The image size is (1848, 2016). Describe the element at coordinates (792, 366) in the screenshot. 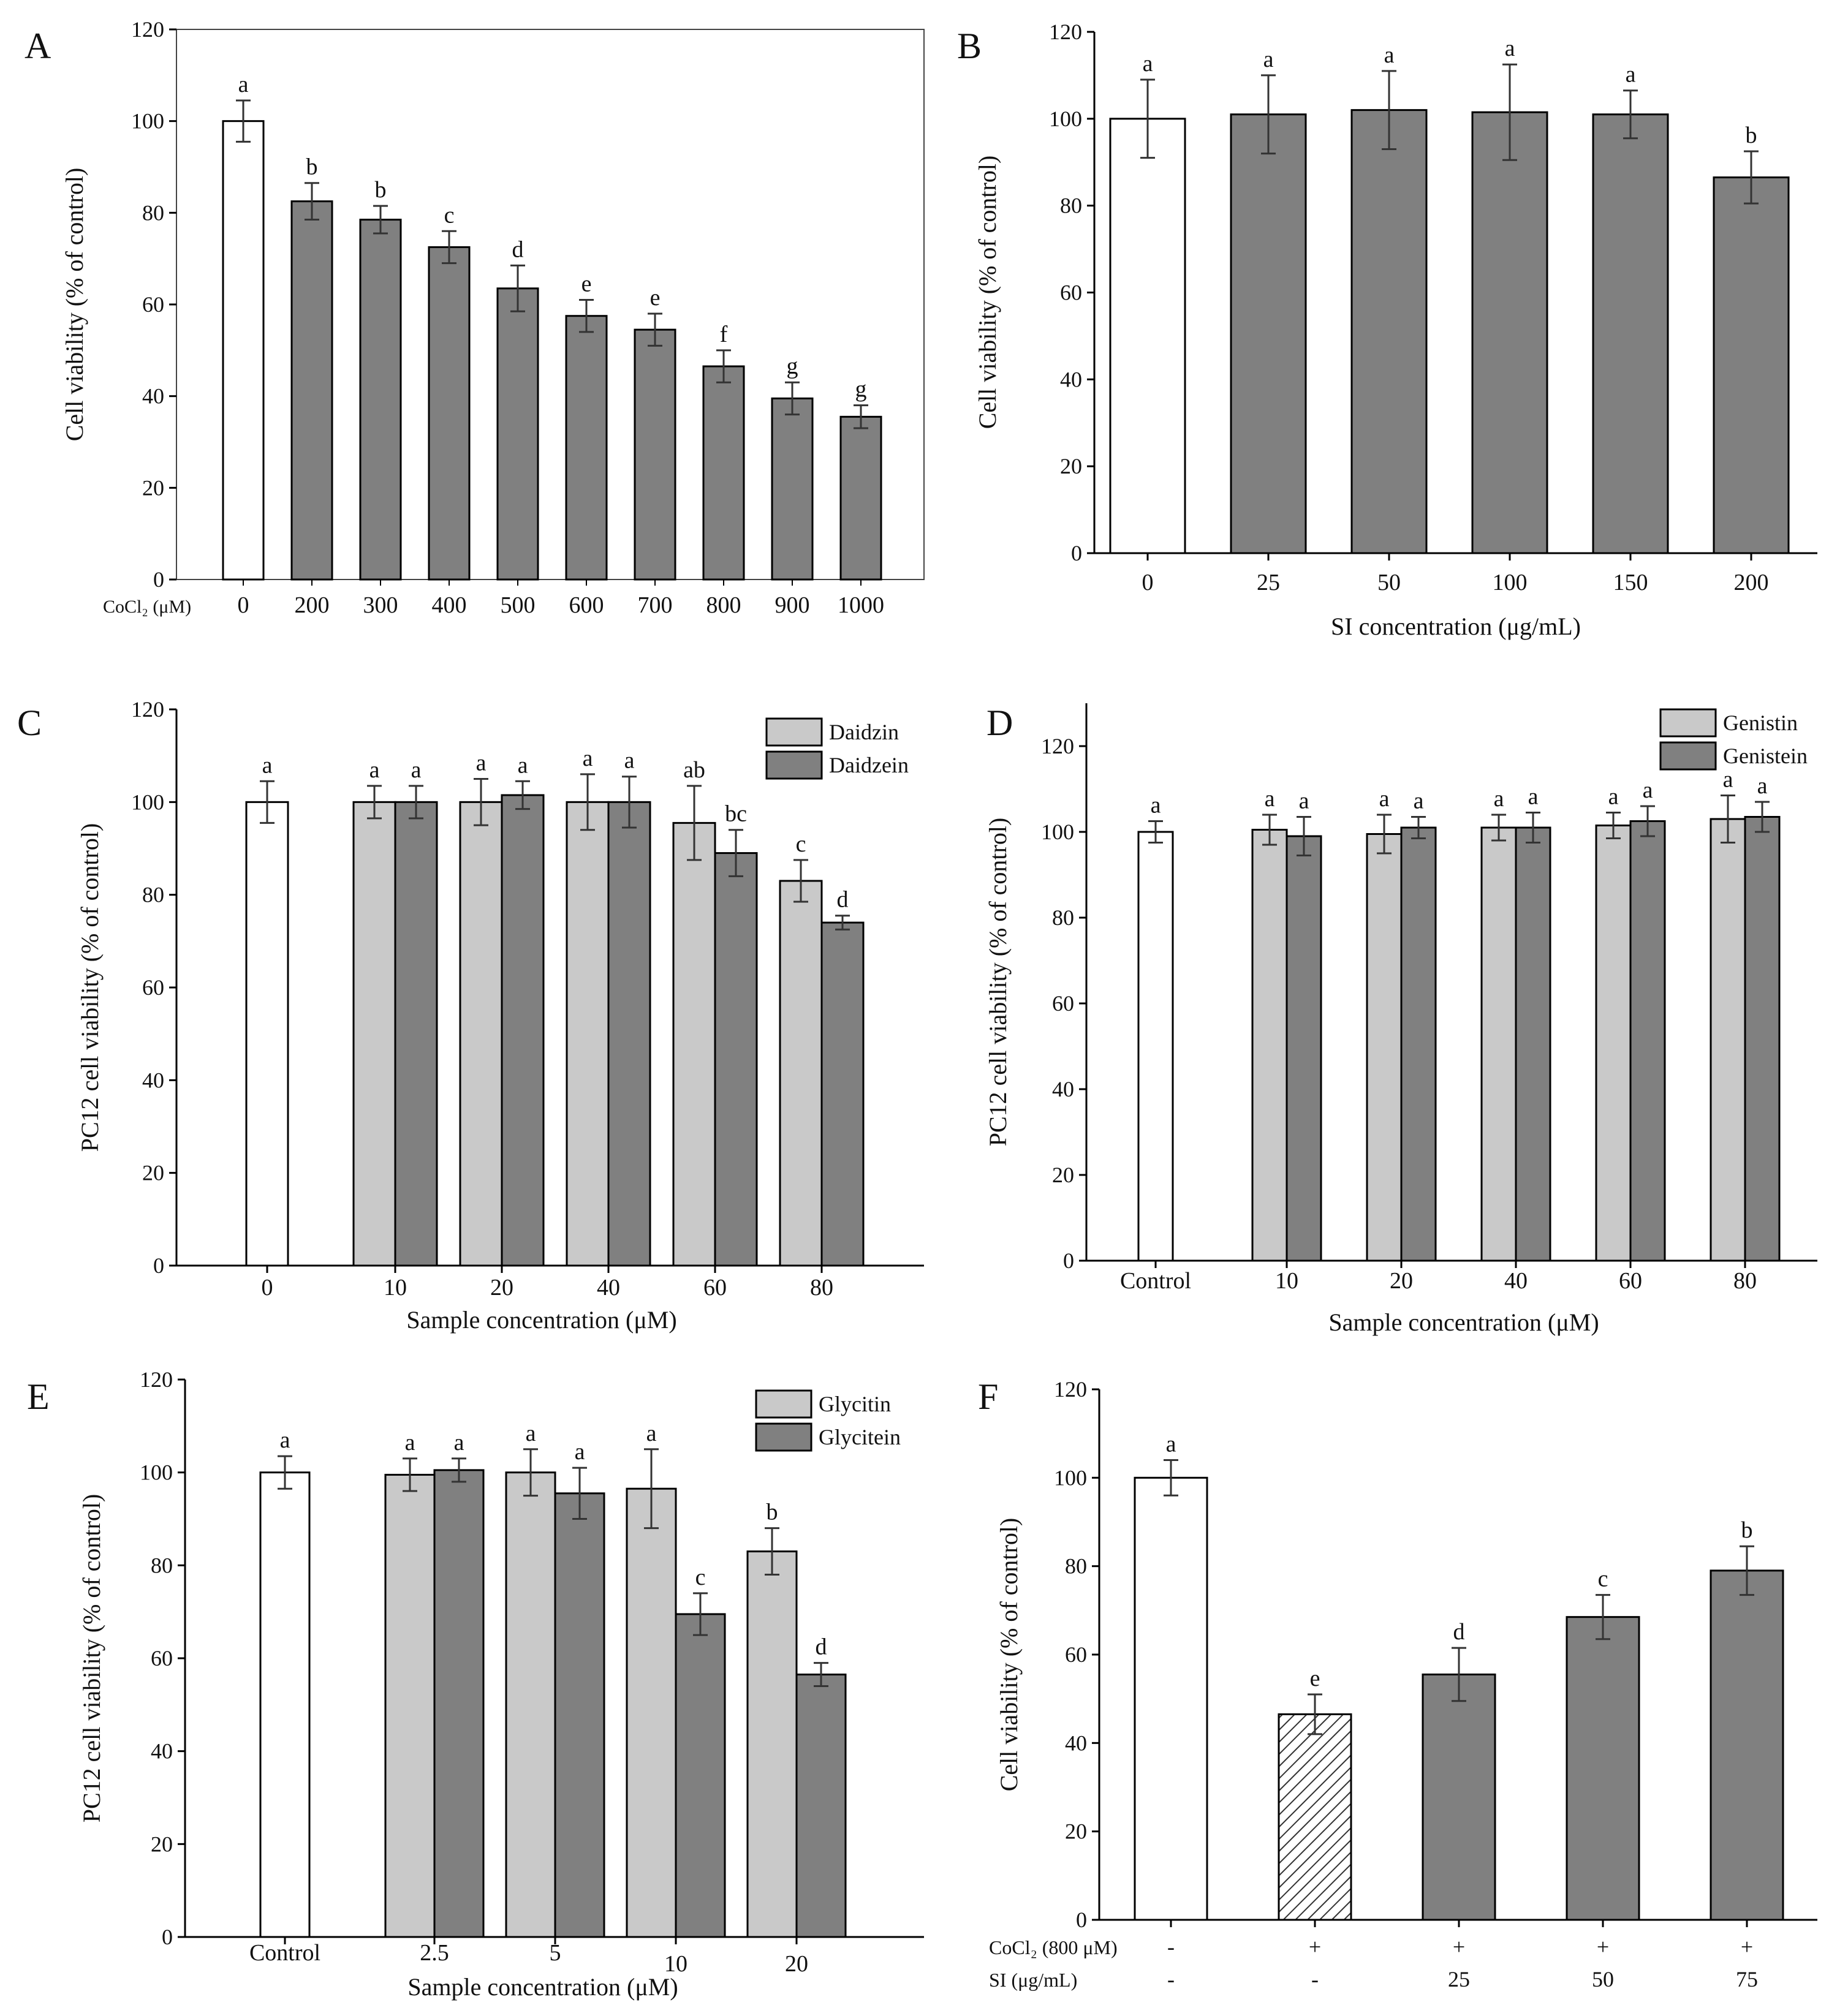

I see `significance-letter: g` at that location.